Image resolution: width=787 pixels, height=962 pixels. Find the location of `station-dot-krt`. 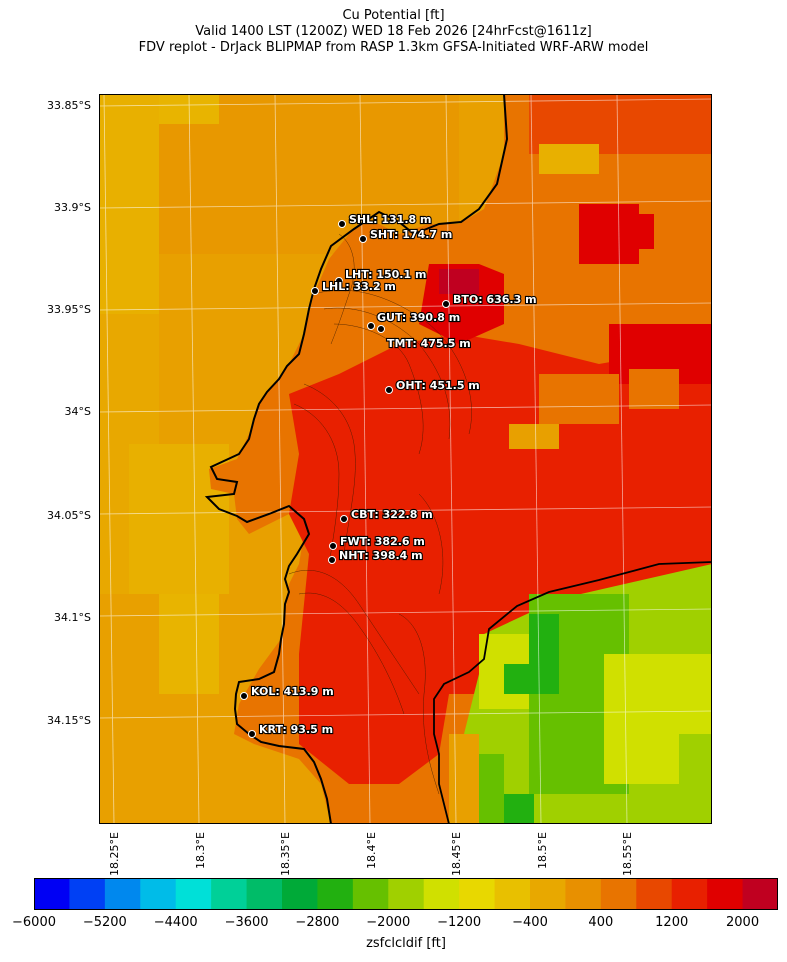

station-dot-krt is located at coordinates (252, 734).